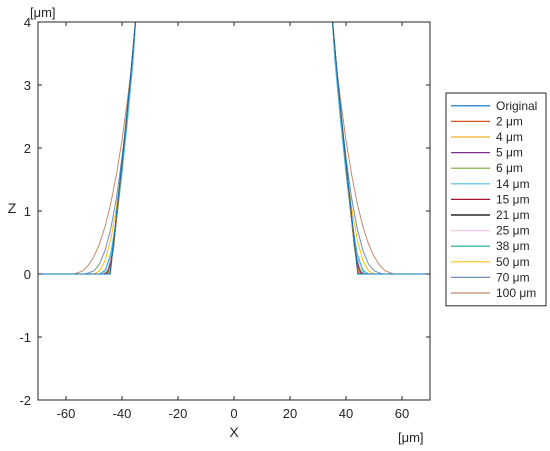 The image size is (550, 451). I want to click on legend-label: 4 μm, so click(509, 137).